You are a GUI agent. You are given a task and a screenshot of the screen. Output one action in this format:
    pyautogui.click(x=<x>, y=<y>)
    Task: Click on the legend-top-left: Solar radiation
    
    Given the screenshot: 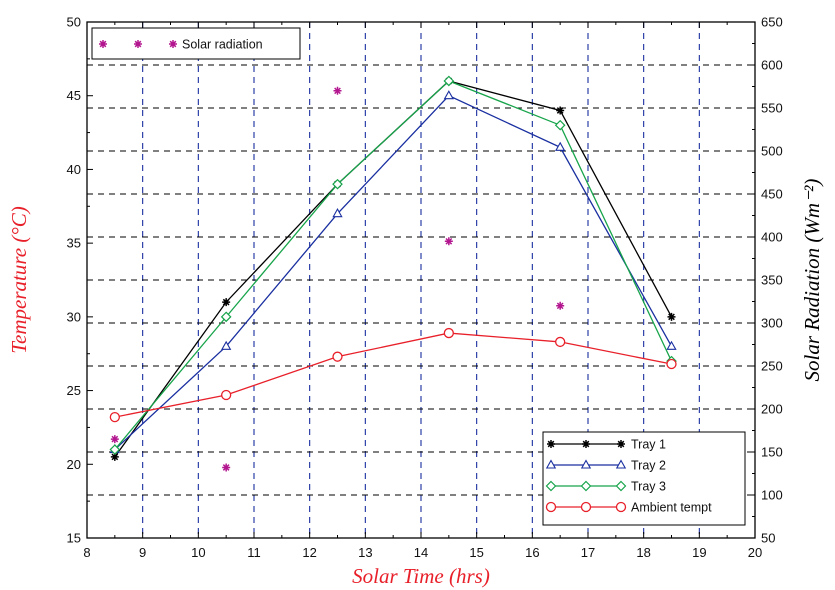 What is the action you would take?
    pyautogui.click(x=196, y=43)
    